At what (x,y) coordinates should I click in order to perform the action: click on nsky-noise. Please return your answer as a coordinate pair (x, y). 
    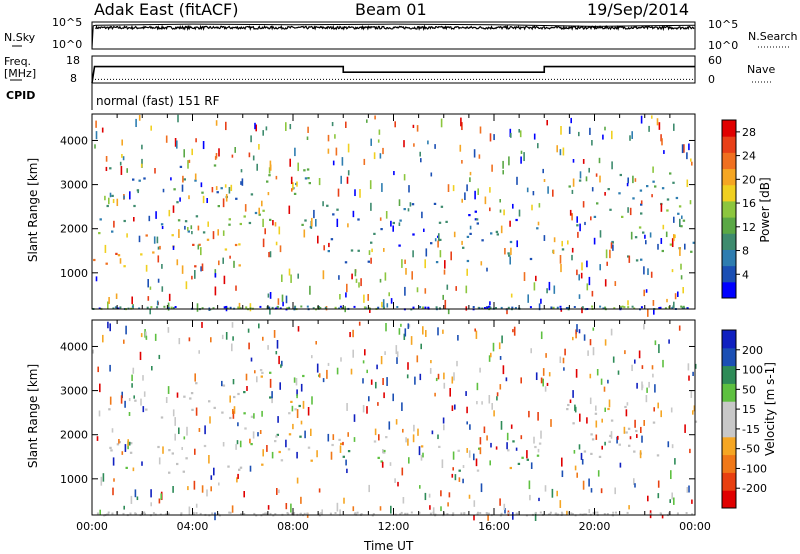
    Looking at the image, I should click on (395, 28).